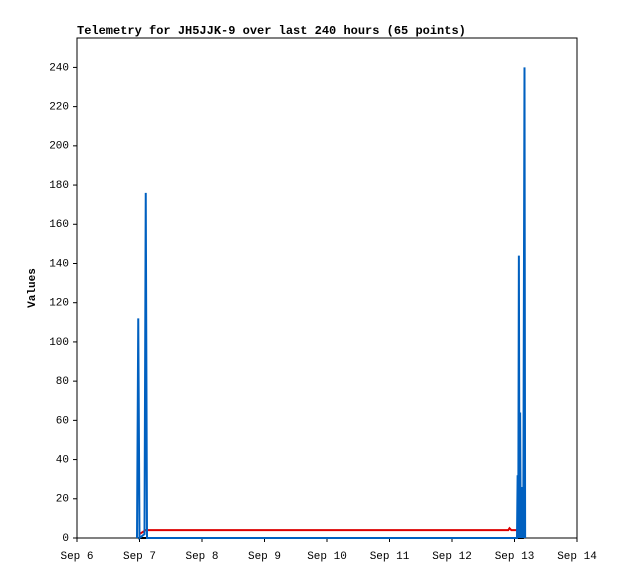 The width and height of the screenshot is (618, 579). Describe the element at coordinates (62, 500) in the screenshot. I see `y-tick-label: 20` at that location.